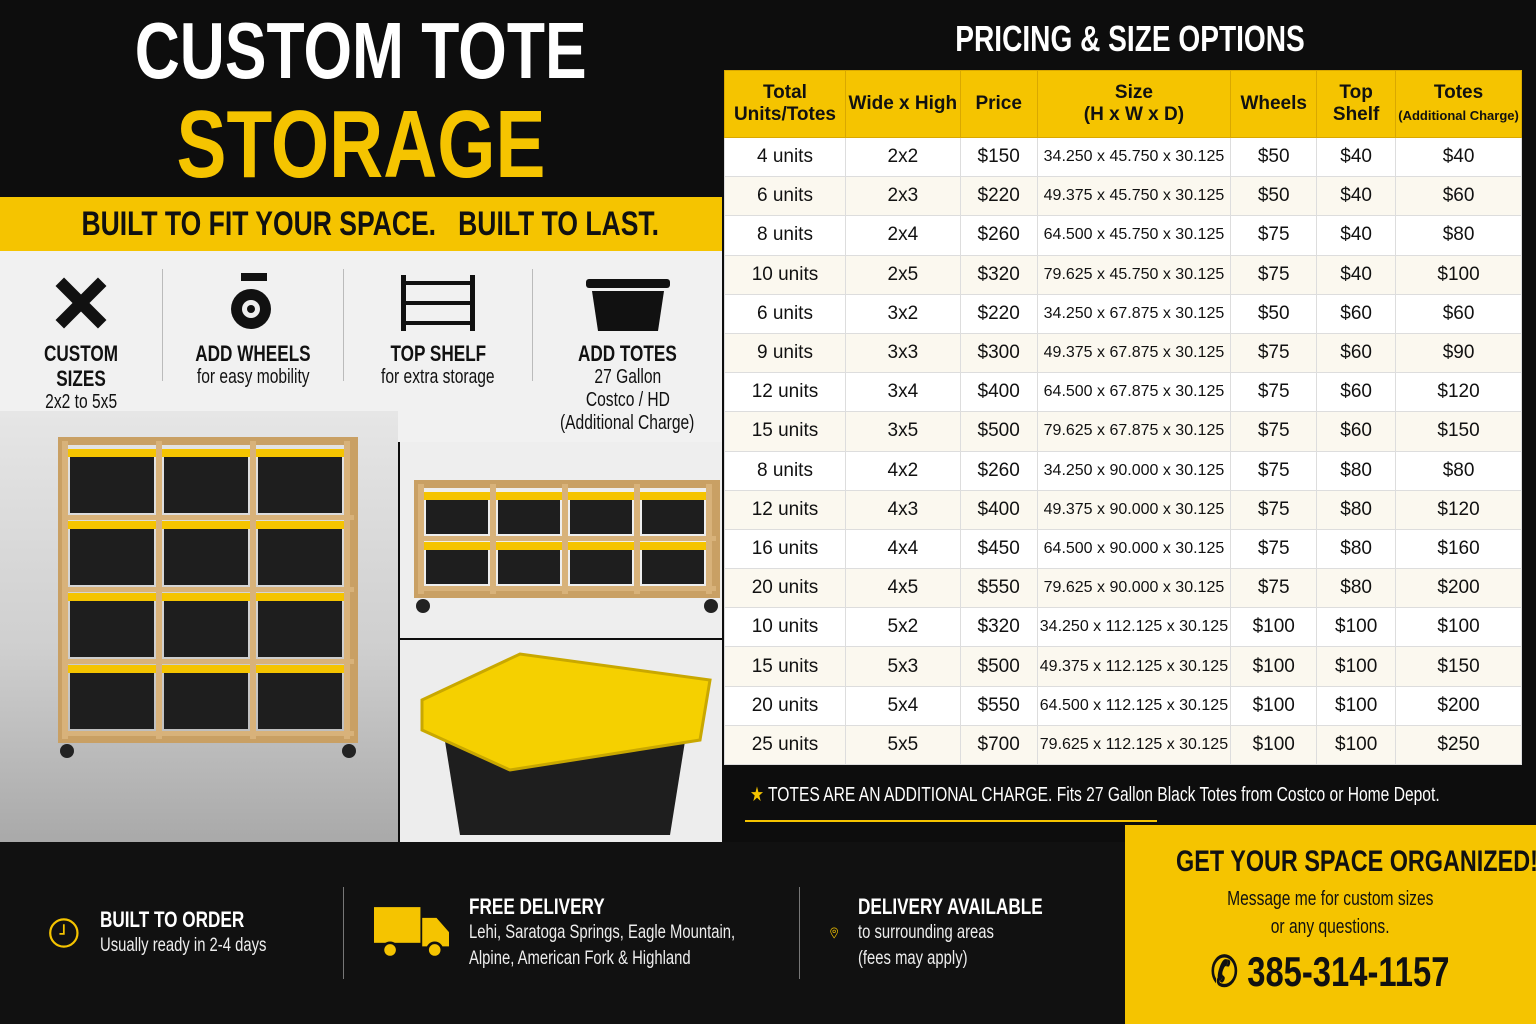  I want to click on tagline: BUILT TO FIT YOUR SPACE. BUILT TO LAST., so click(361, 224).